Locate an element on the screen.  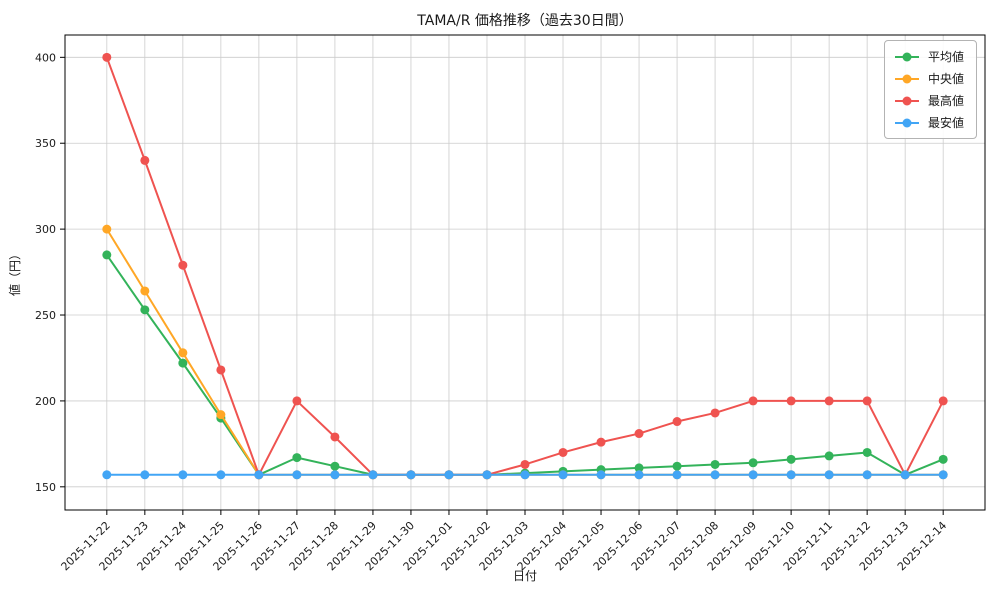
legend-label-min: 最安値 is located at coordinates (945, 123).